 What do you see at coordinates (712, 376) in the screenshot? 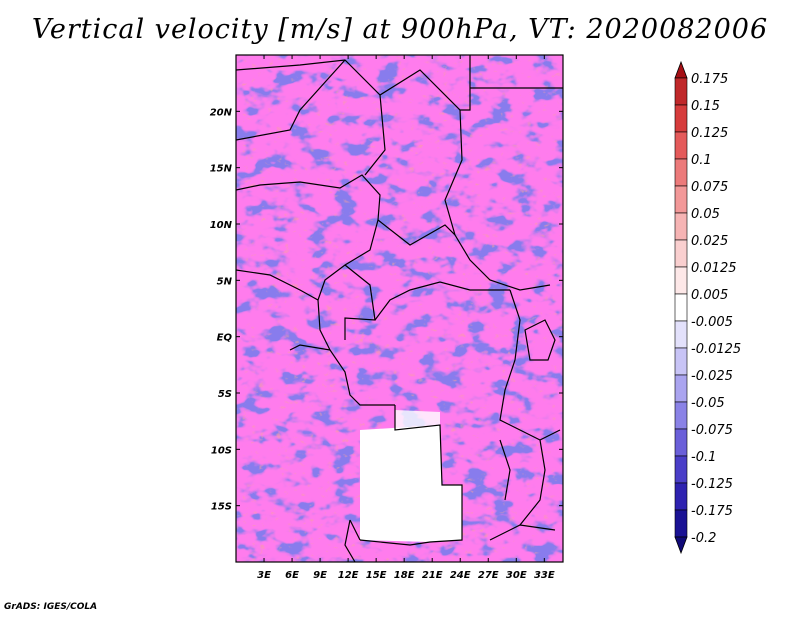
I see `colorbar-label: -0.025` at bounding box center [712, 376].